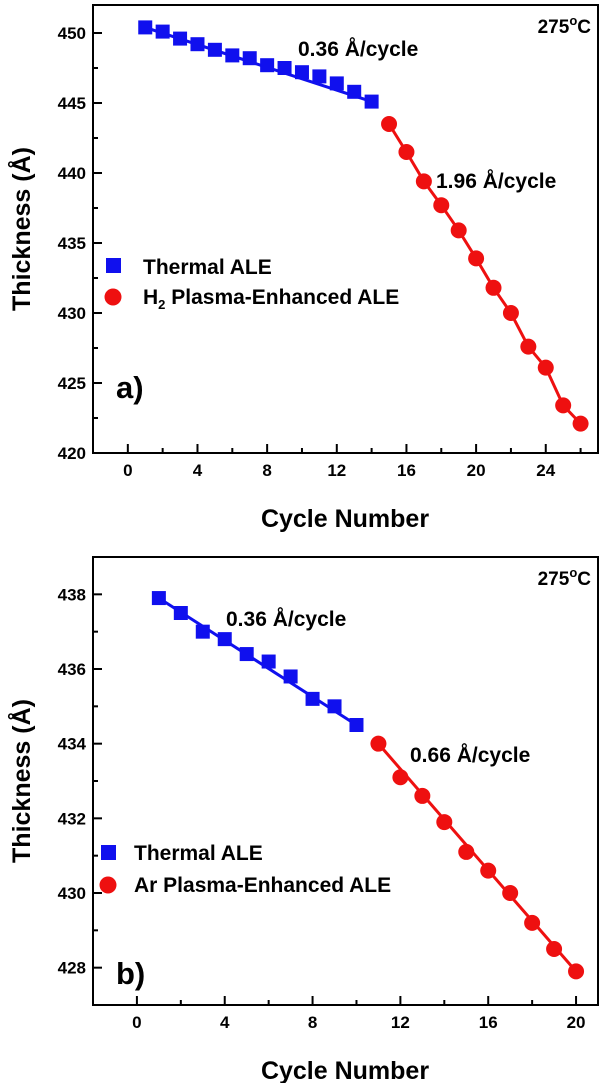  Describe the element at coordinates (21, 781) in the screenshot. I see `y-axis-title-b: Thickness (Å)` at that location.